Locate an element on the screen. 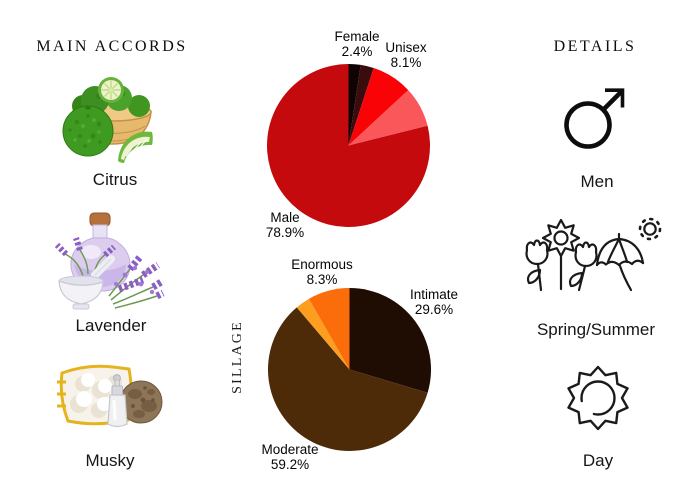 Image resolution: width=700 pixels, height=500 pixels. enormous-label-text: Enormous is located at coordinates (322, 264).